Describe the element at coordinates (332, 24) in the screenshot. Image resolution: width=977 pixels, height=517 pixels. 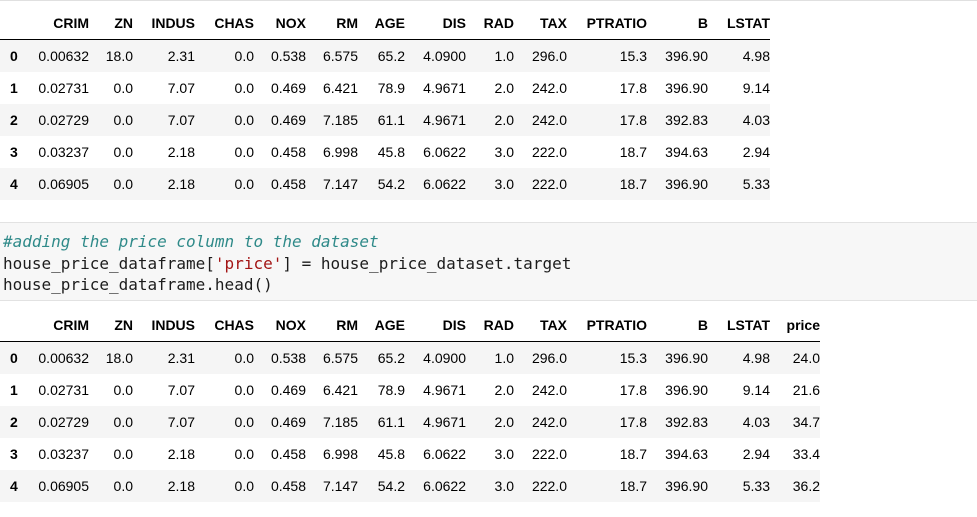
I see `column-header: RM` at that location.